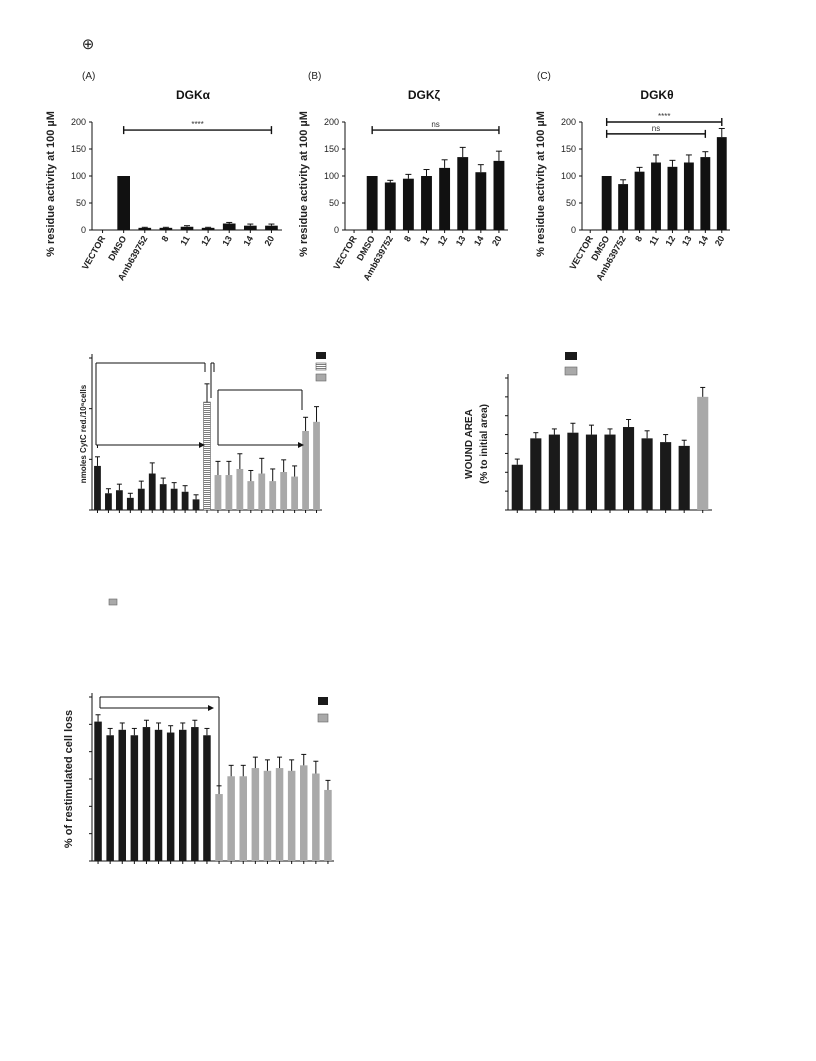 This screenshot has height=1061, width=816. I want to click on chart-wound: WOUND AREA (% to initial area), so click(588, 432).